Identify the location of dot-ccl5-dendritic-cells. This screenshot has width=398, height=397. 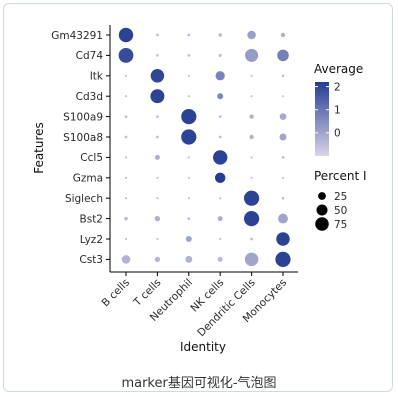
(251, 157).